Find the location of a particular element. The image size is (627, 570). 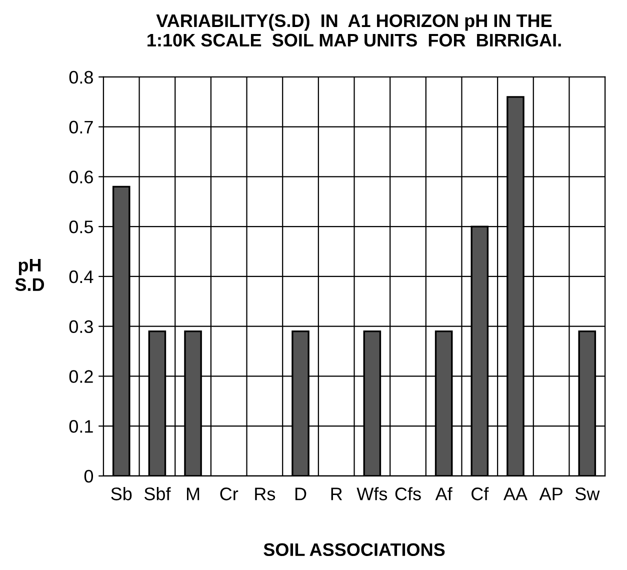

y-tick-label: 0.8 is located at coordinates (81, 77).